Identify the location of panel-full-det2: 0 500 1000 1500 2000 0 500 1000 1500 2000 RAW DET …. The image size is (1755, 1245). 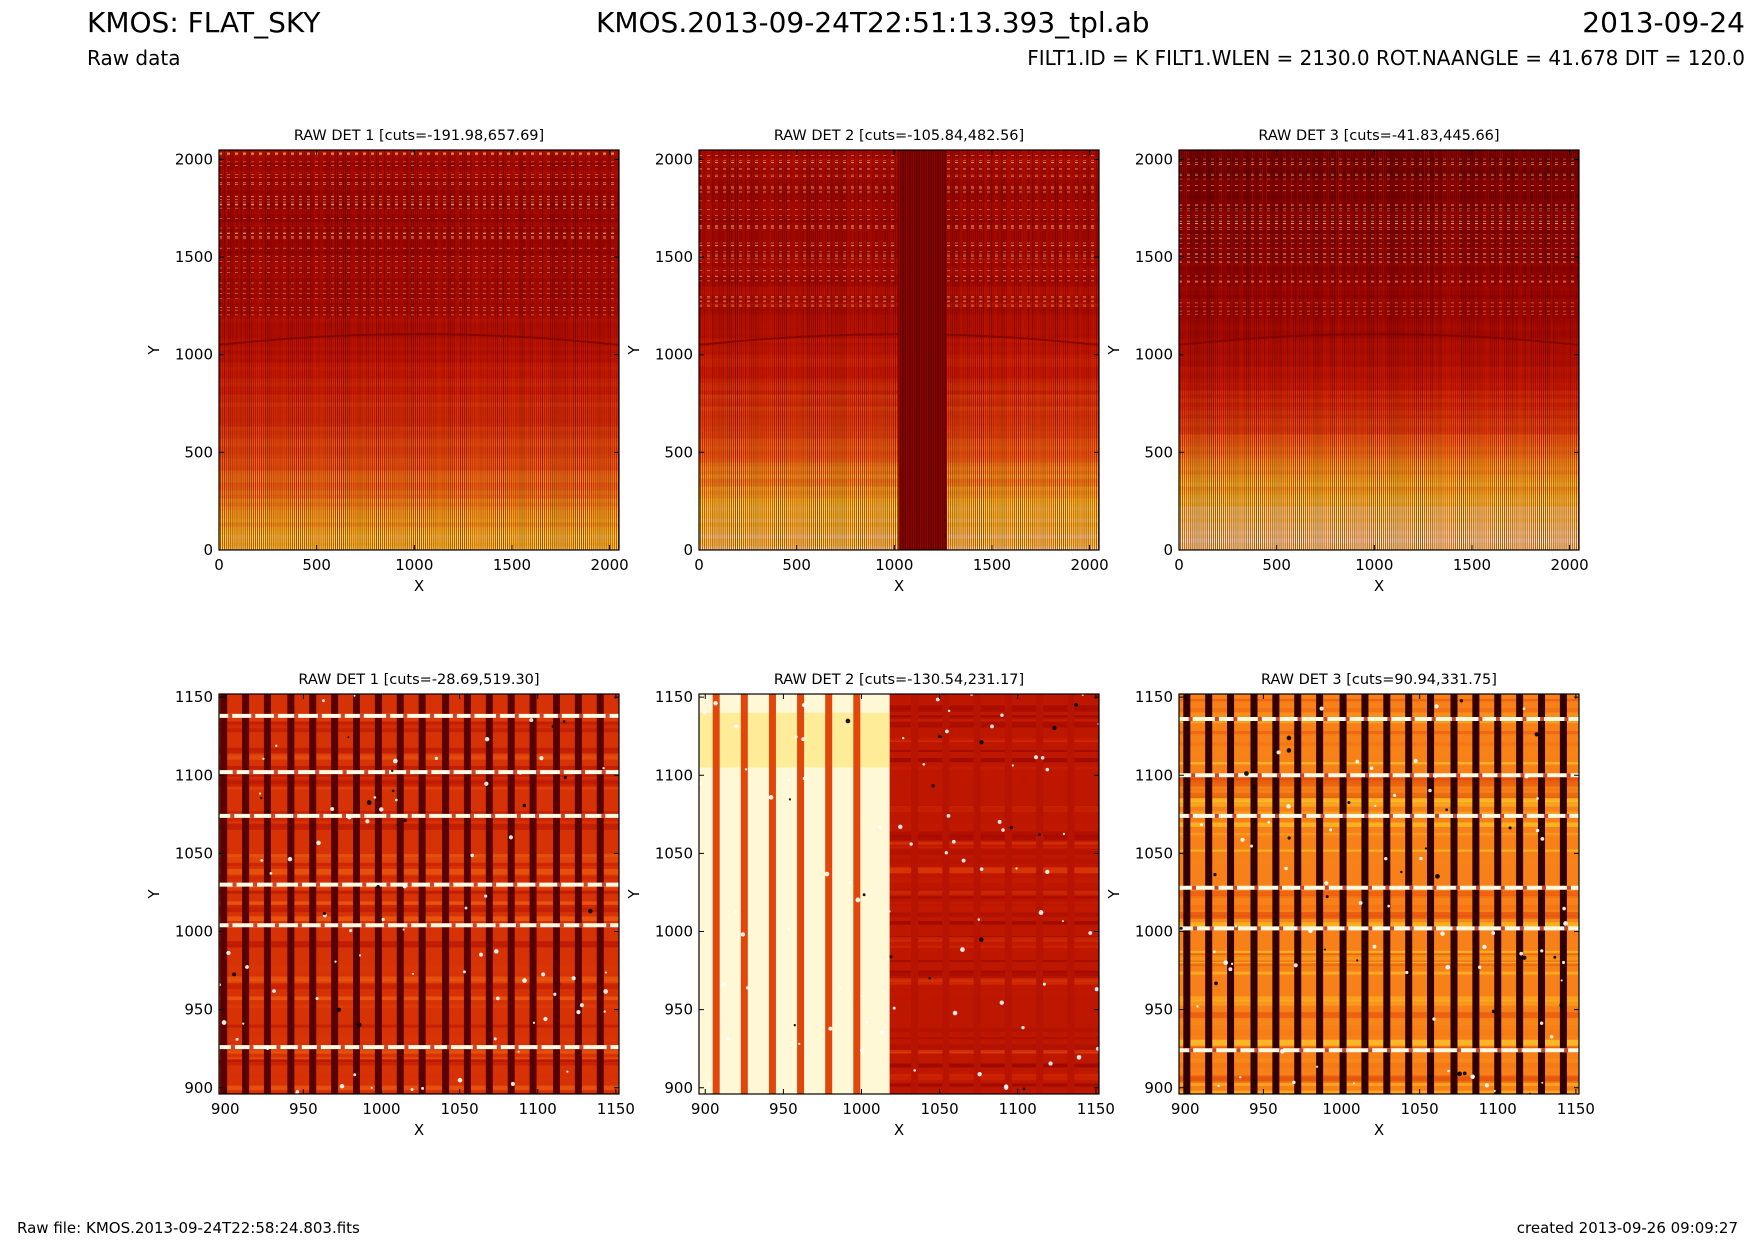
(867, 361).